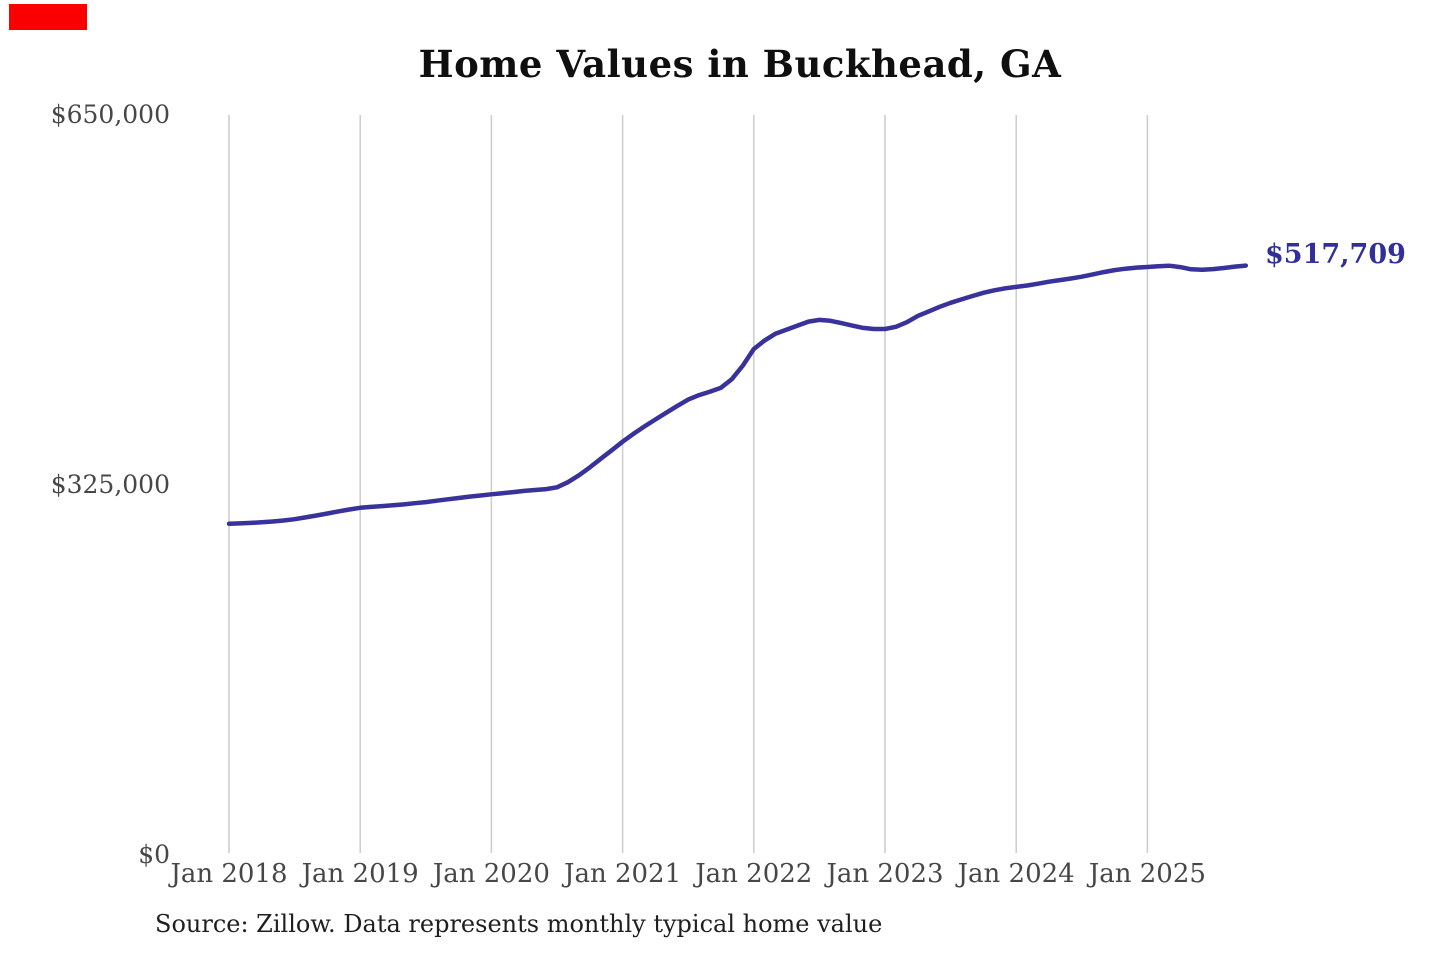 The image size is (1440, 960). Describe the element at coordinates (623, 874) in the screenshot. I see `x-axis-tick-label: Jan 2021` at that location.